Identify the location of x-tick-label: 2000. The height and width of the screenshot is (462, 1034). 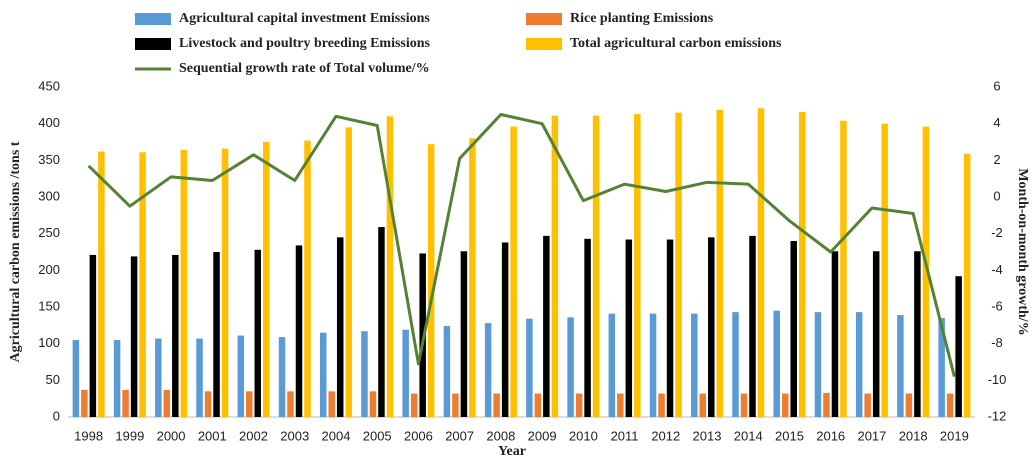
(171, 435).